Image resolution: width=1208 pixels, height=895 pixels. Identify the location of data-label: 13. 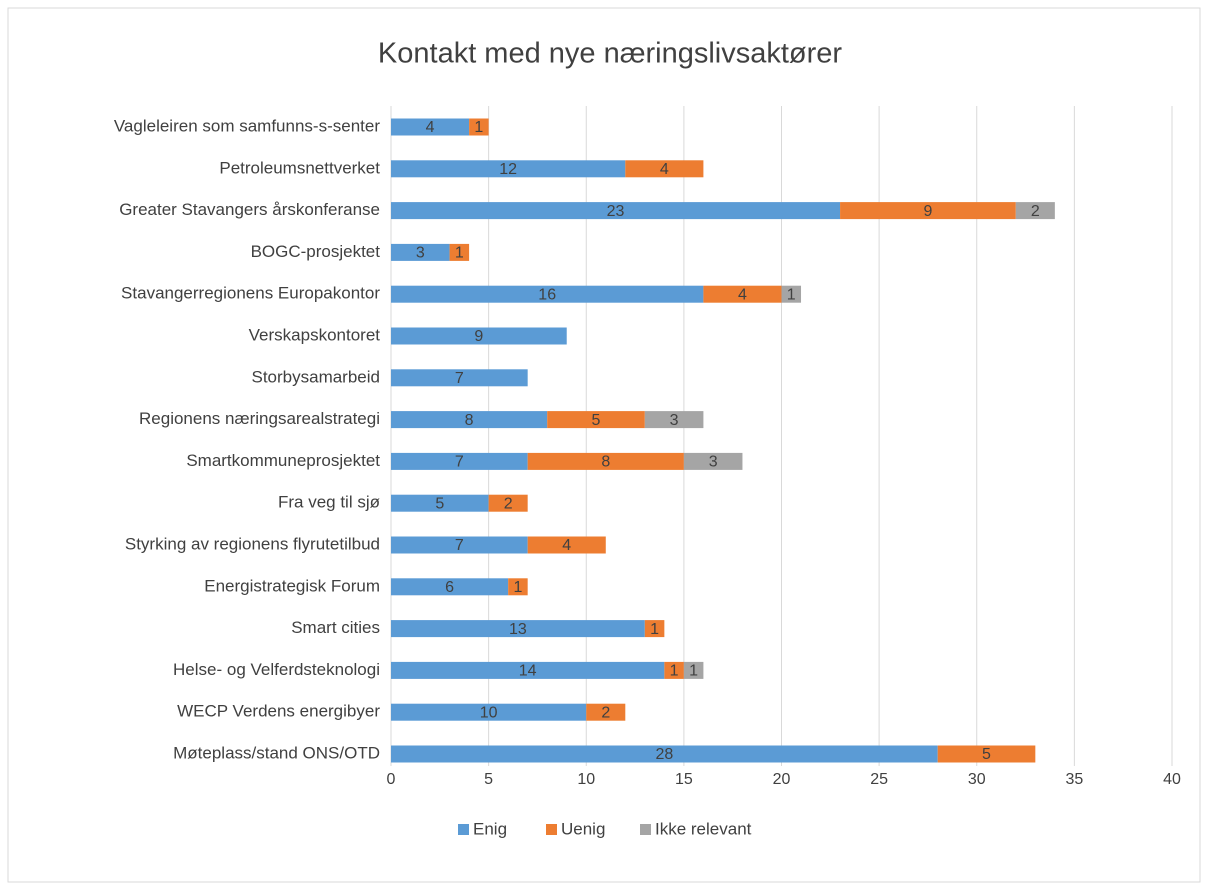
(518, 629).